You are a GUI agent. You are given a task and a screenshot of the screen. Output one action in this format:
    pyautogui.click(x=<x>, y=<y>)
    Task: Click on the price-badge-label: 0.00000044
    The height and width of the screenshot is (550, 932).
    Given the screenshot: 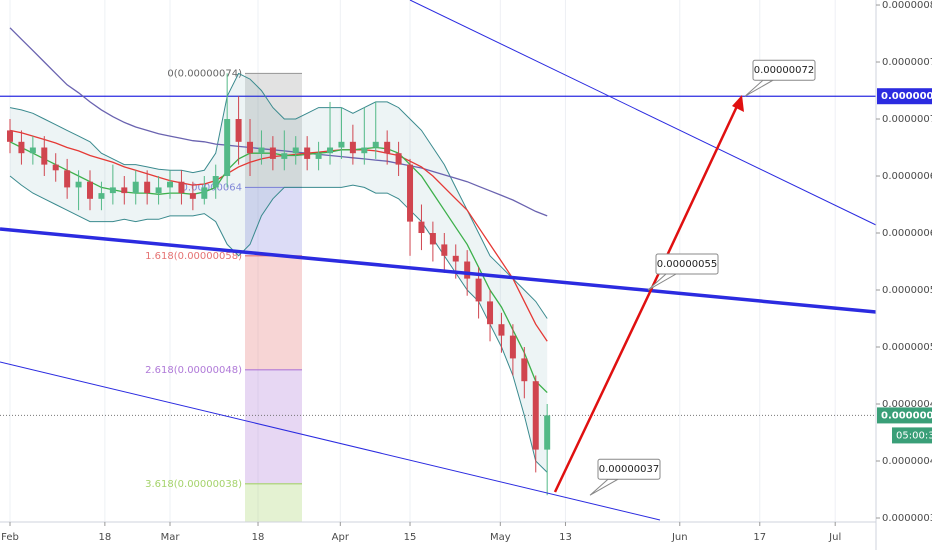 What is the action you would take?
    pyautogui.click(x=906, y=415)
    